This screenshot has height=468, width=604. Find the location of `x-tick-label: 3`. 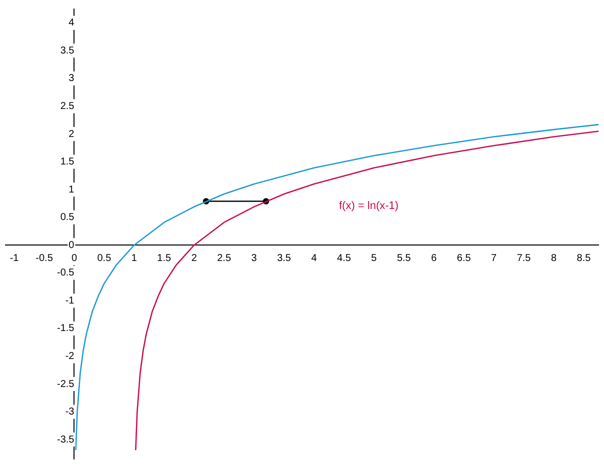

x-tick-label: 3 is located at coordinates (254, 258).